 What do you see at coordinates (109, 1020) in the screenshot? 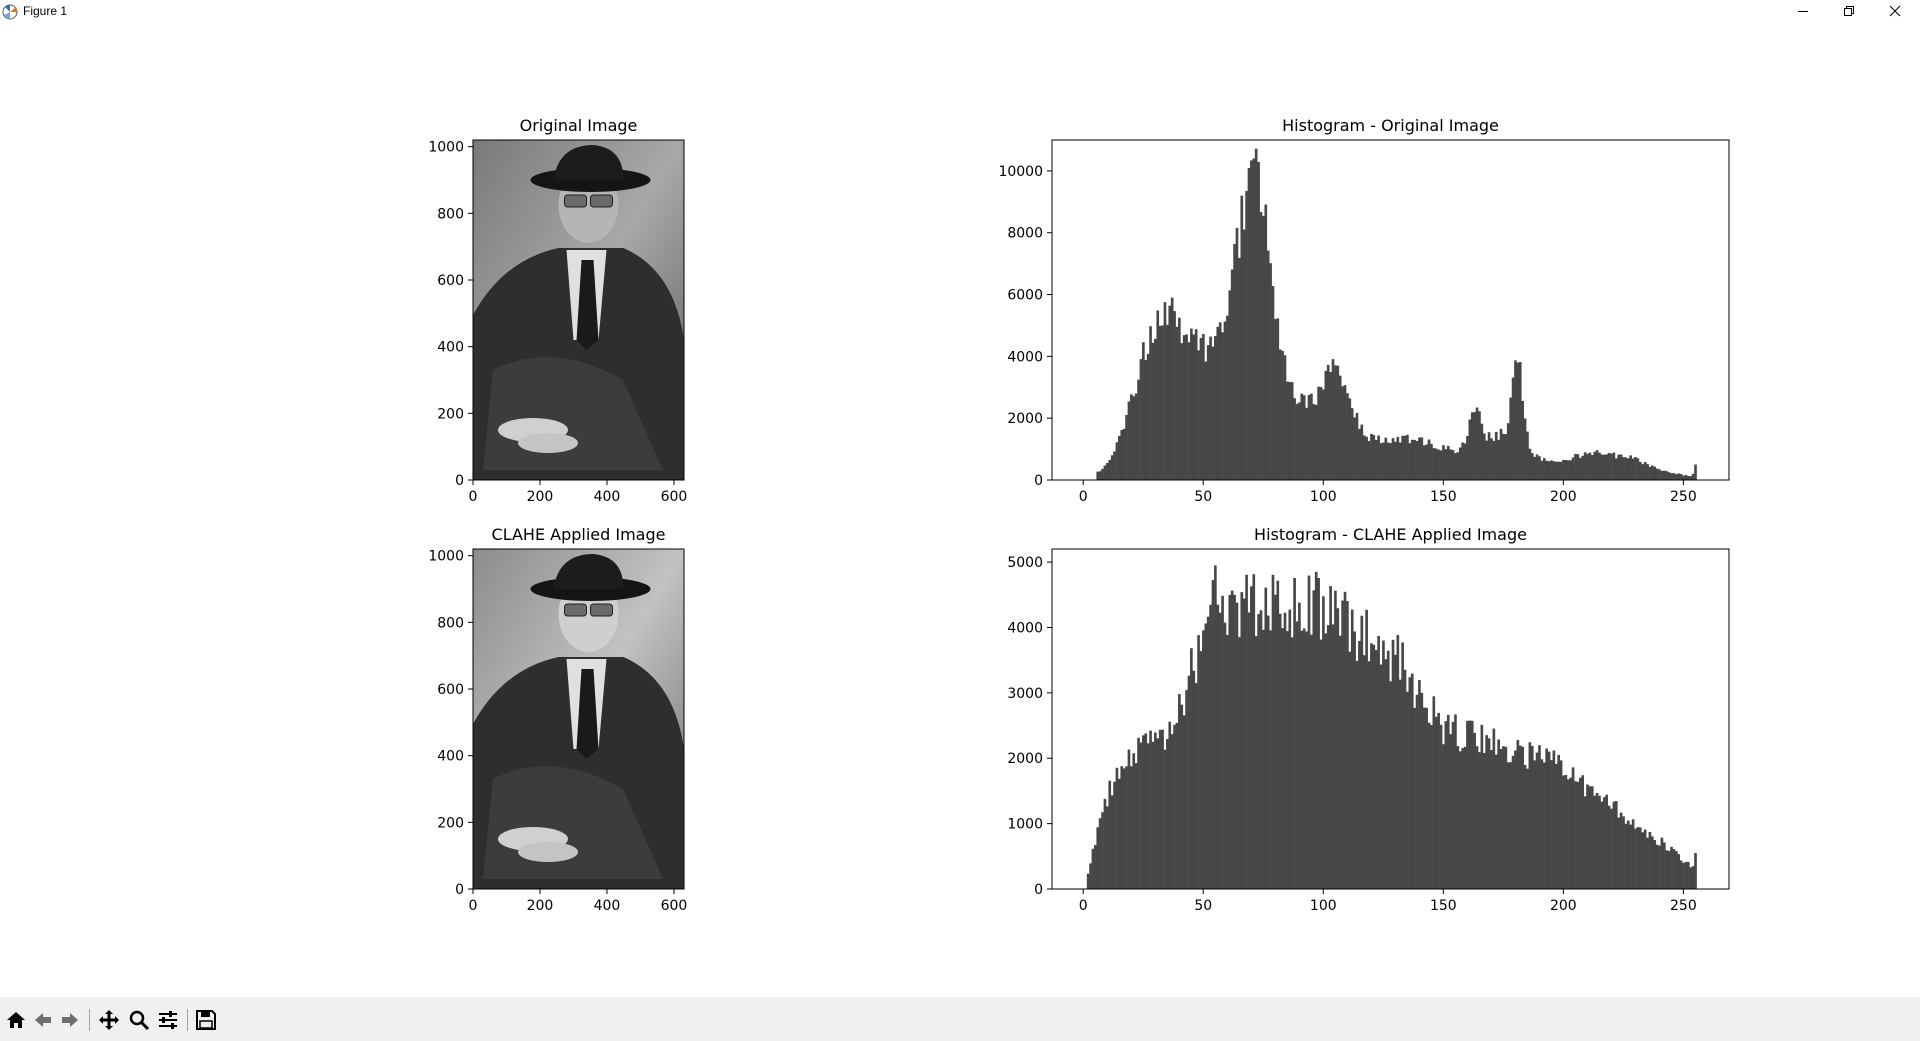
I see `pan-button` at bounding box center [109, 1020].